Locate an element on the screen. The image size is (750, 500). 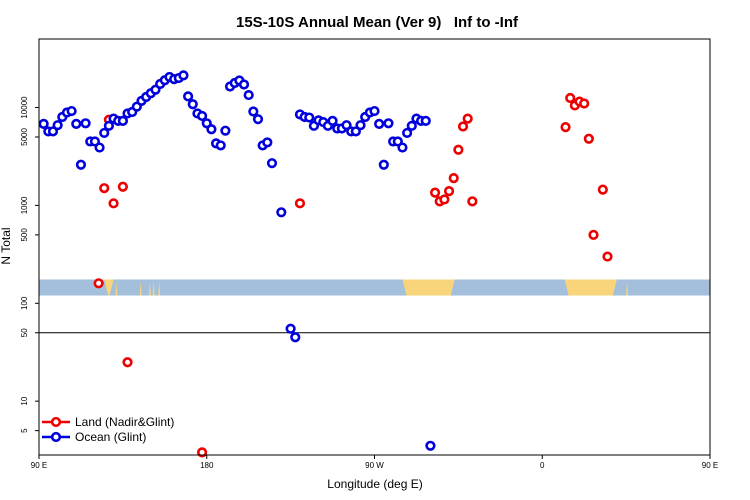
y-tick-label-4: 500 is located at coordinates (24, 235).